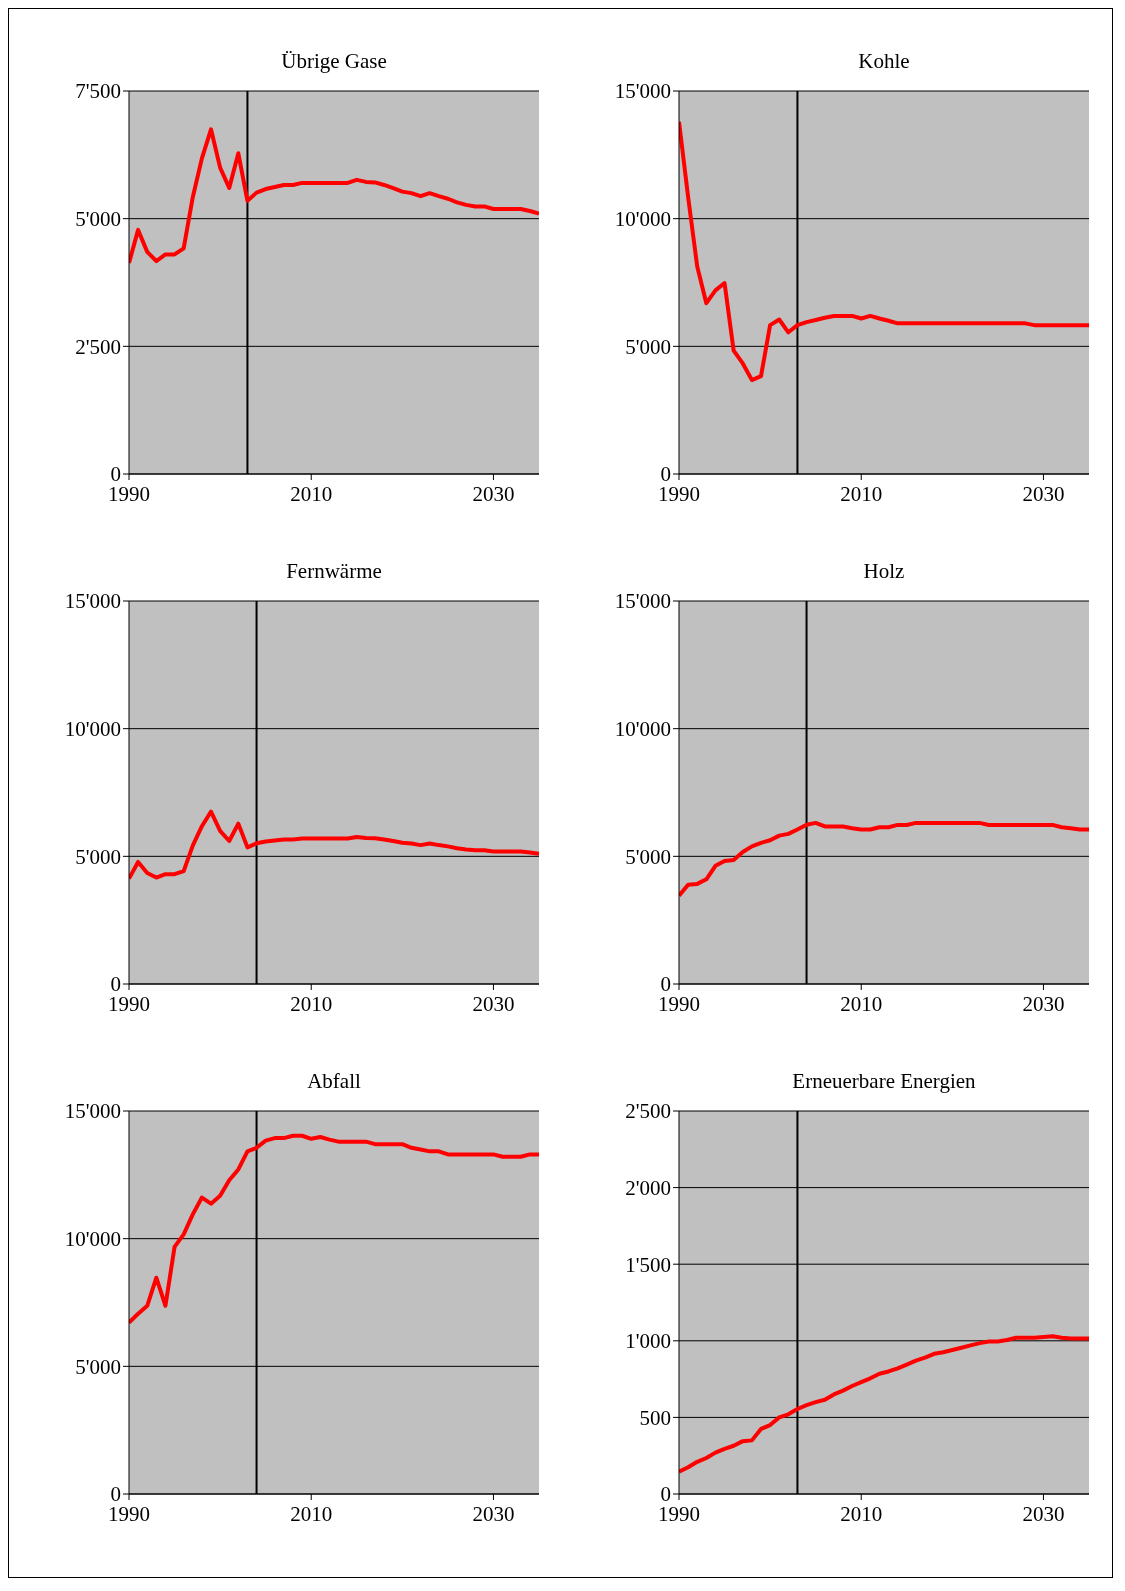  What do you see at coordinates (333, 1082) in the screenshot?
I see `chart-title: Abfall` at bounding box center [333, 1082].